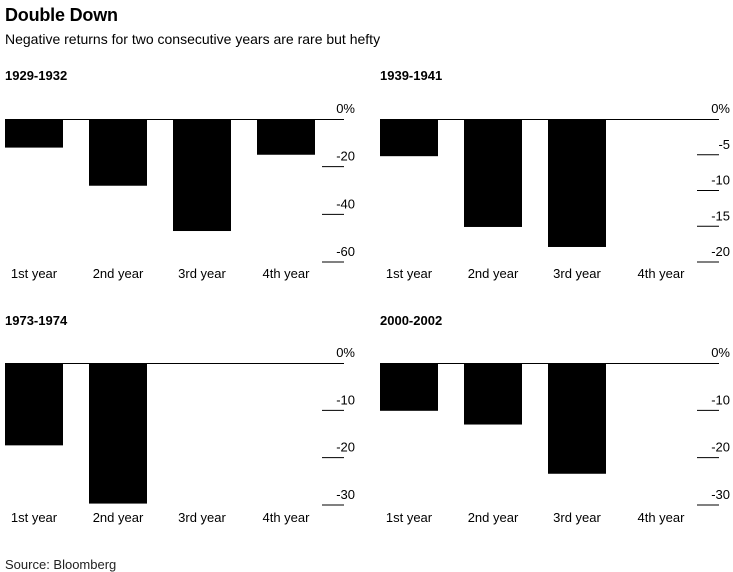  Describe the element at coordinates (61, 15) in the screenshot. I see `chart-title: Double Down` at that location.